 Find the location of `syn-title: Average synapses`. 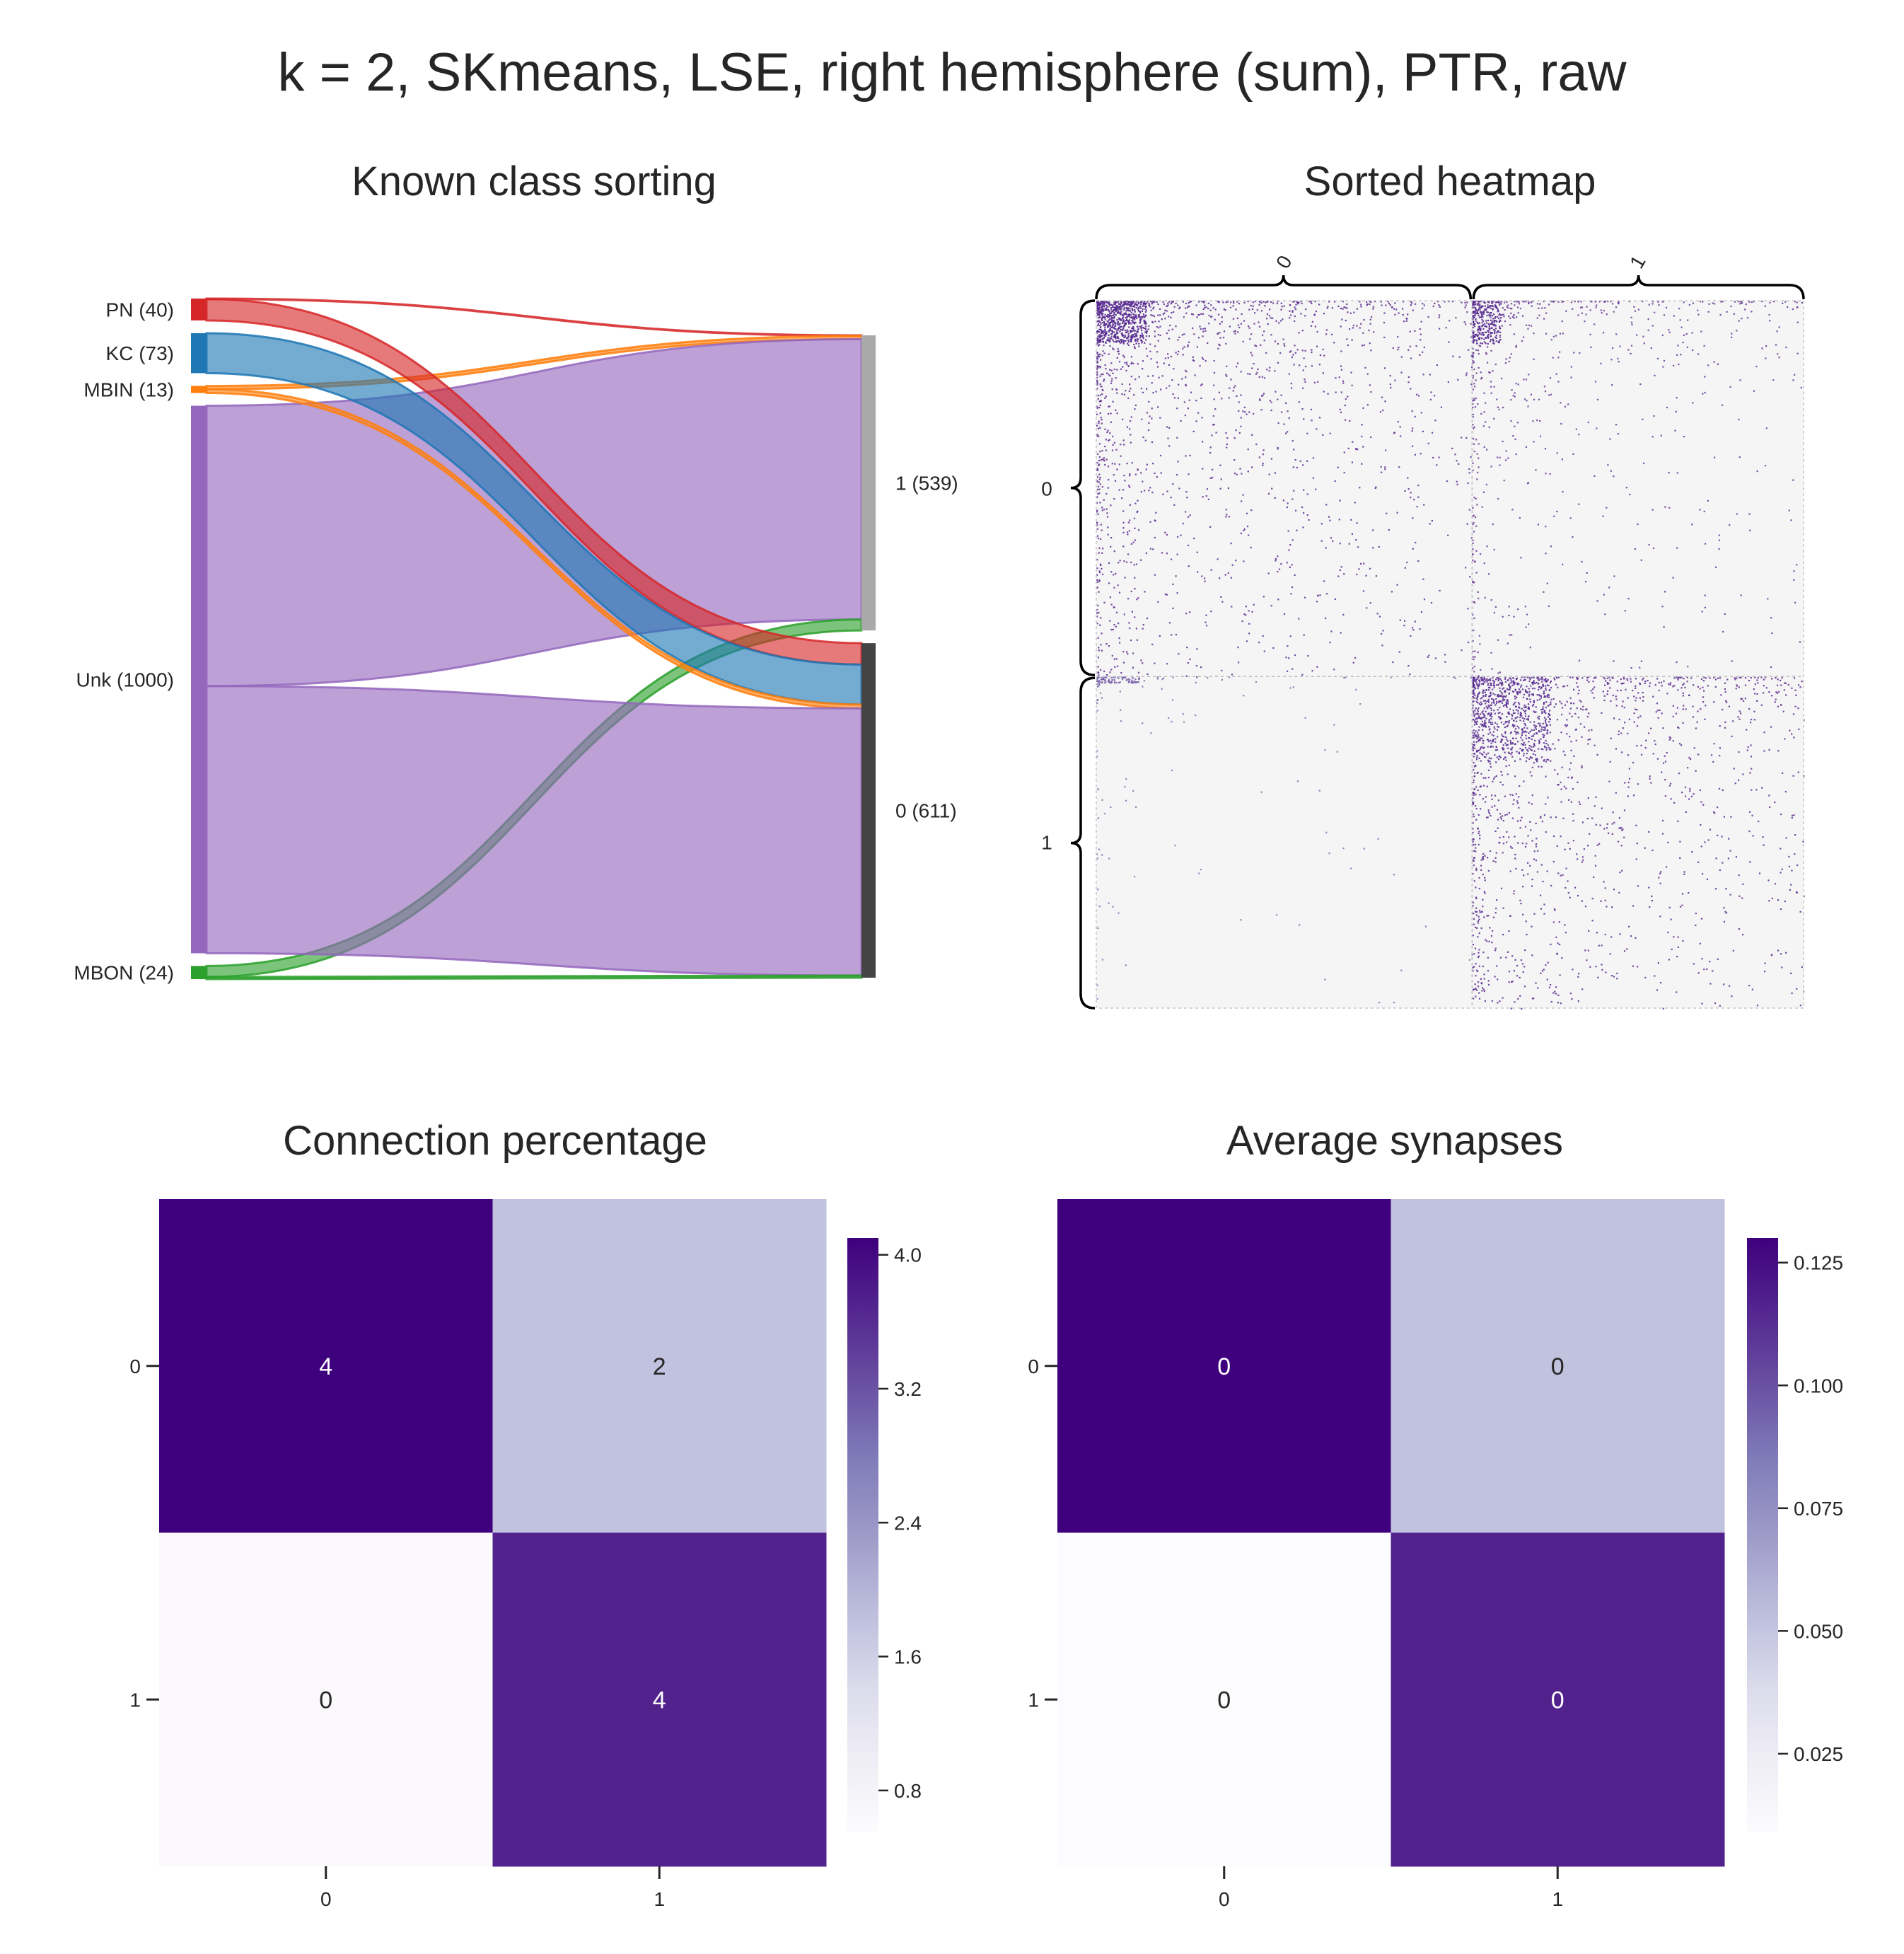

syn-title: Average synapses is located at coordinates (1395, 1141).